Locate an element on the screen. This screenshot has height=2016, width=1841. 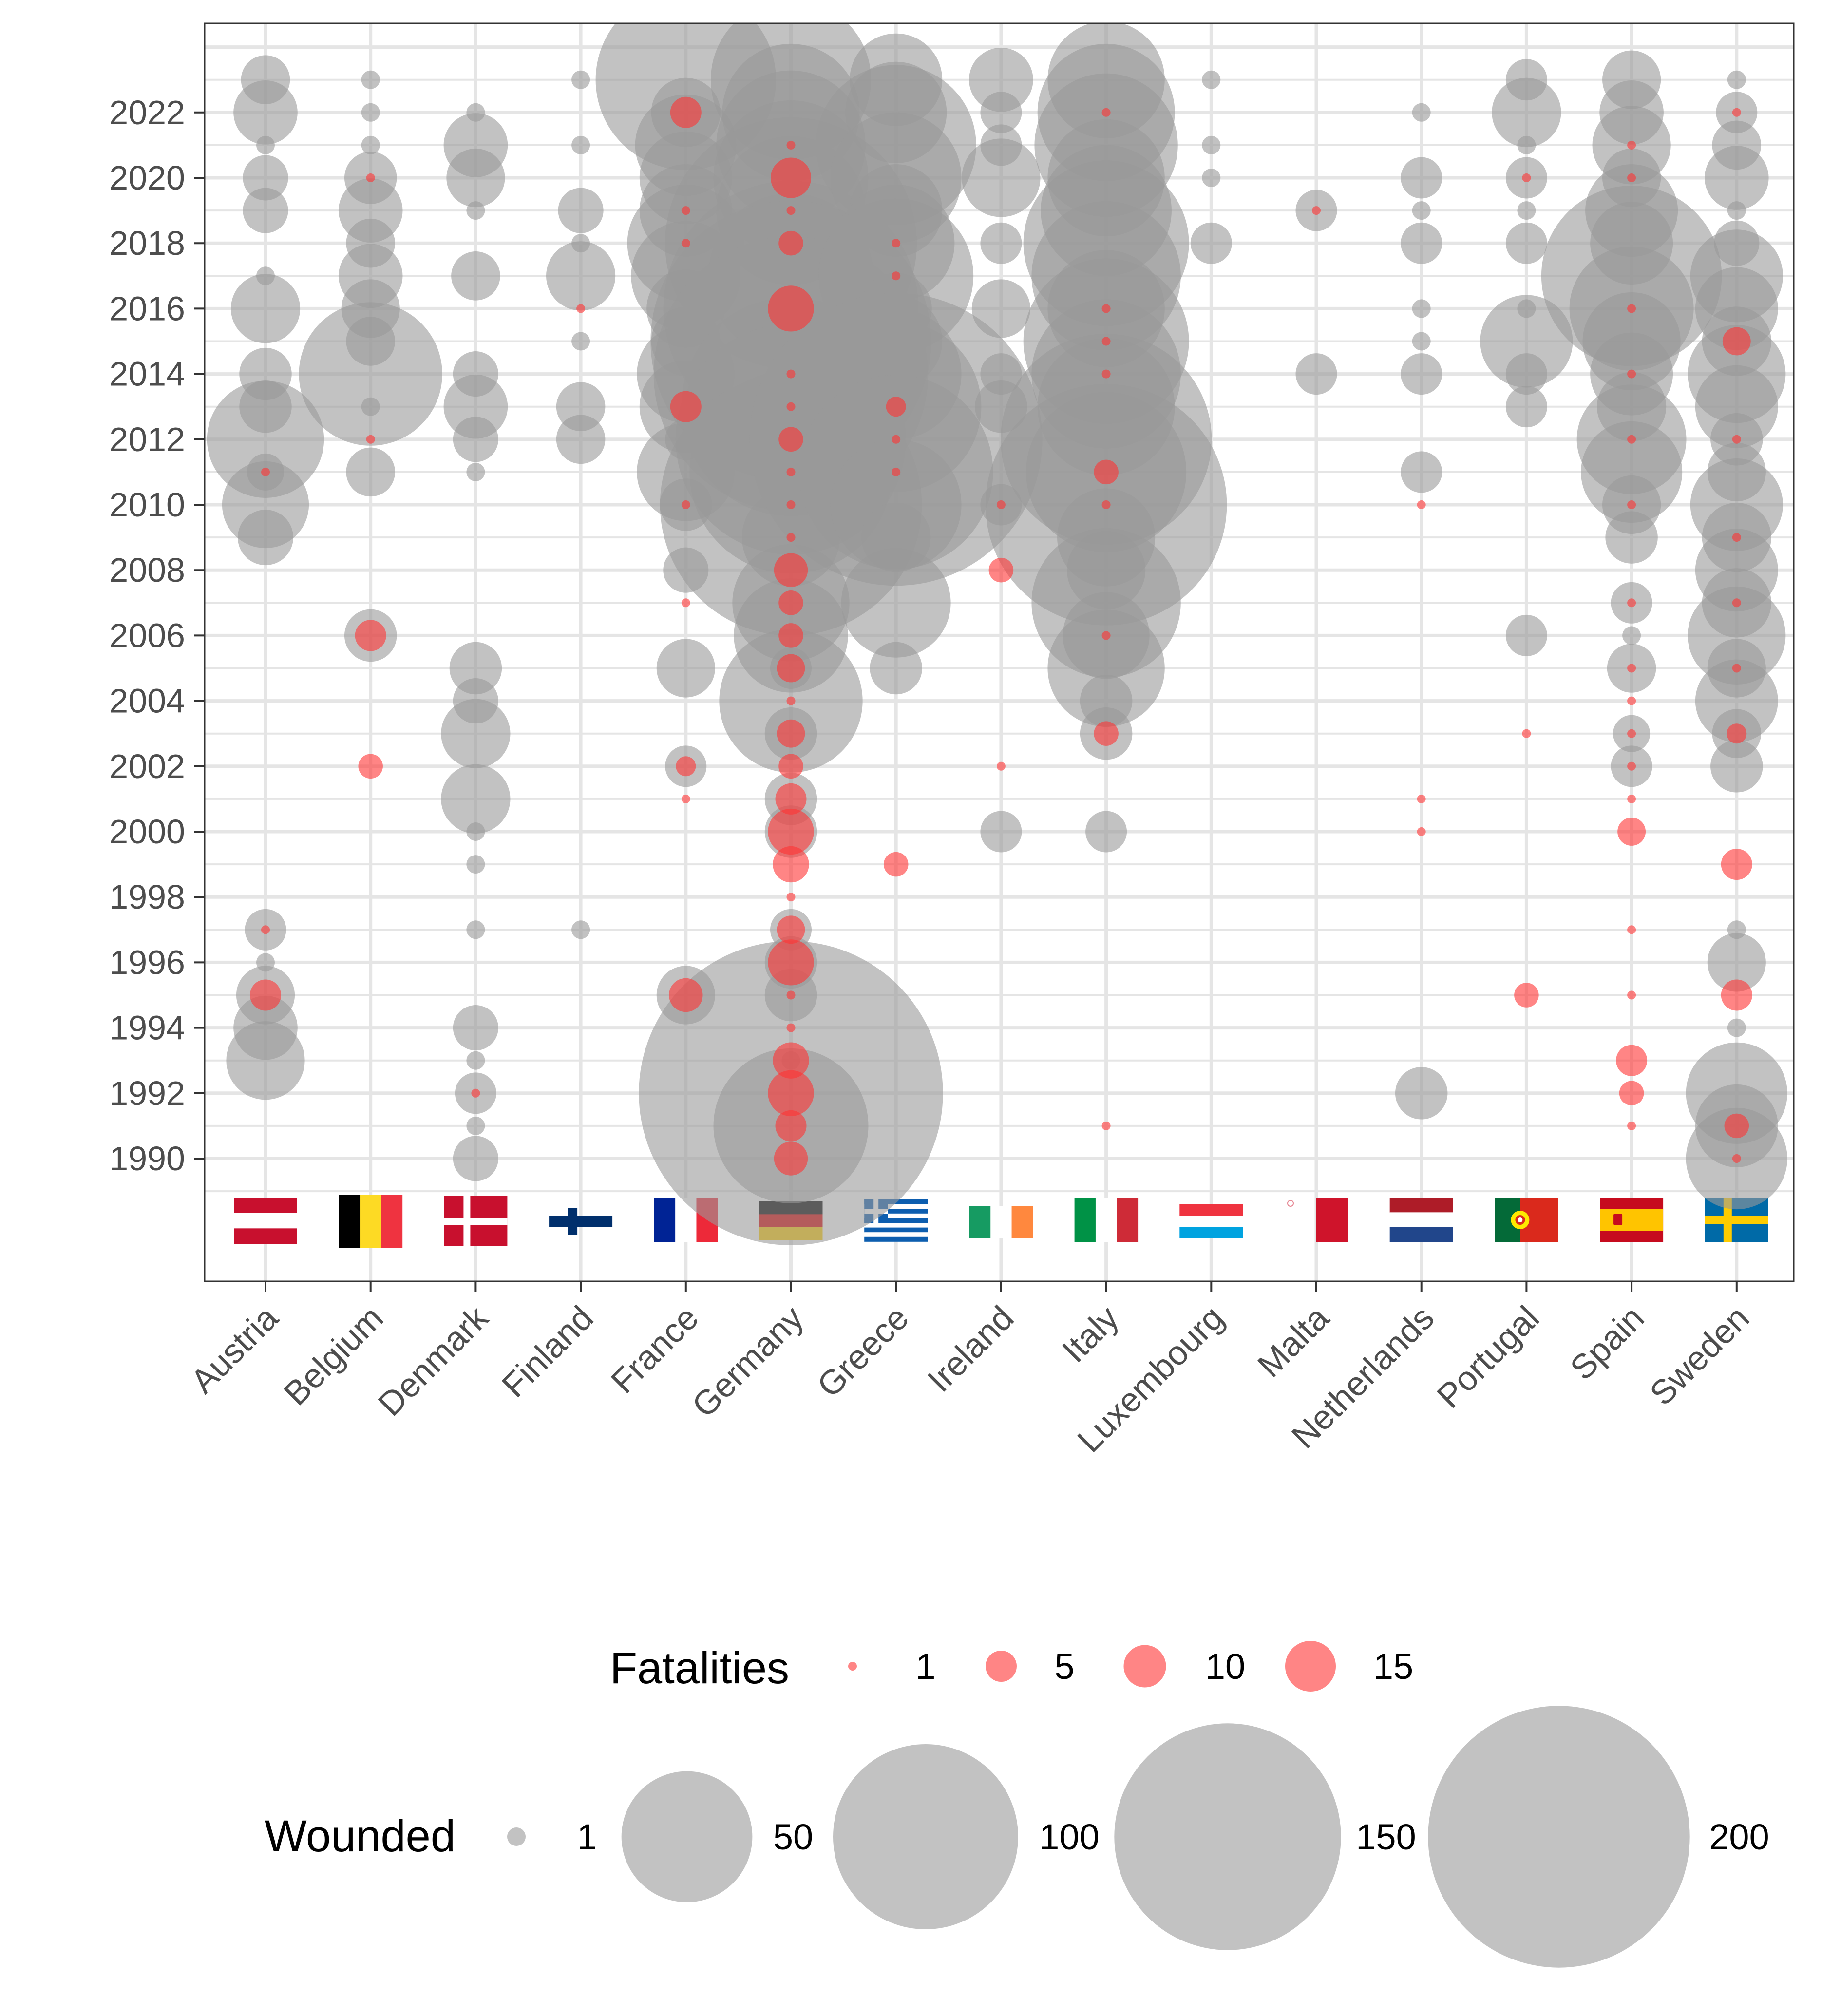
fatality-bubble-spain-2007 is located at coordinates (1632, 603).